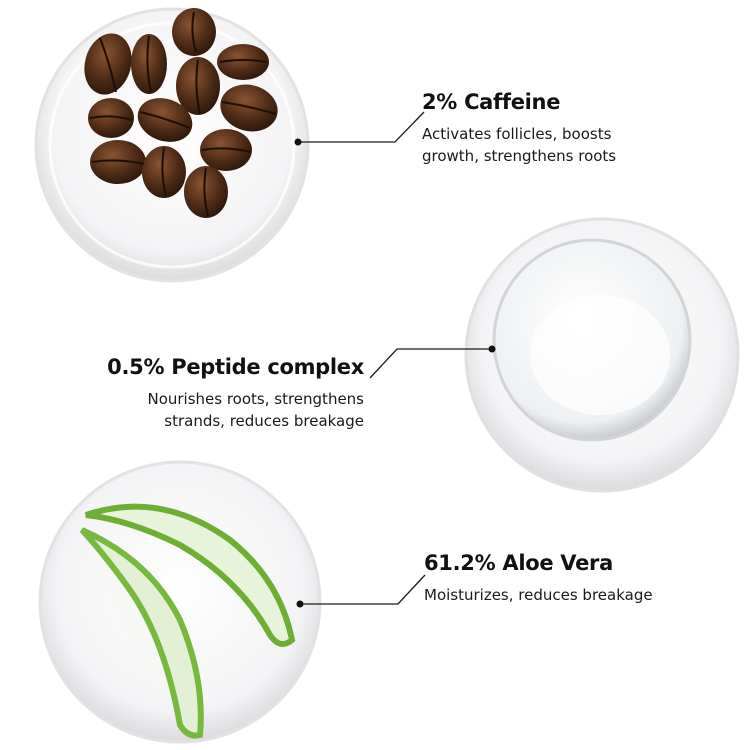 Image resolution: width=750 pixels, height=750 pixels. Describe the element at coordinates (519, 156) in the screenshot. I see `caffeine-desc-line2: growth, strengthens roots` at that location.